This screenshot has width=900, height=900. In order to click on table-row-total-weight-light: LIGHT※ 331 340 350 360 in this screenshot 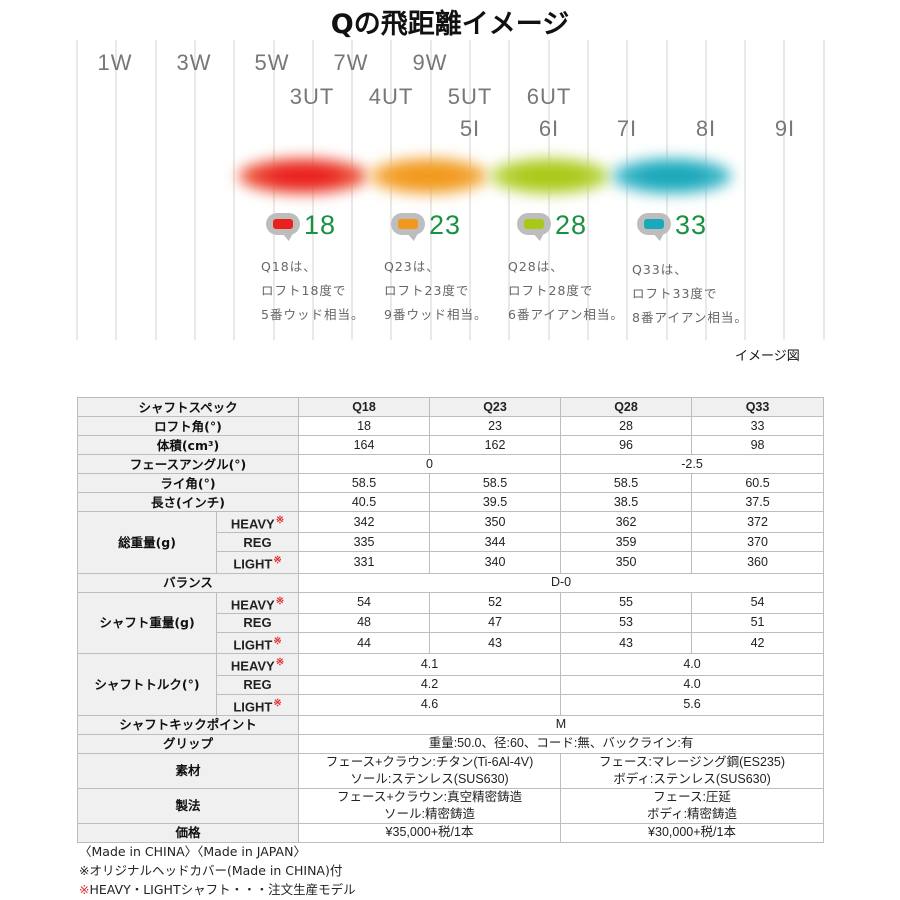, I will do `click(451, 562)`.